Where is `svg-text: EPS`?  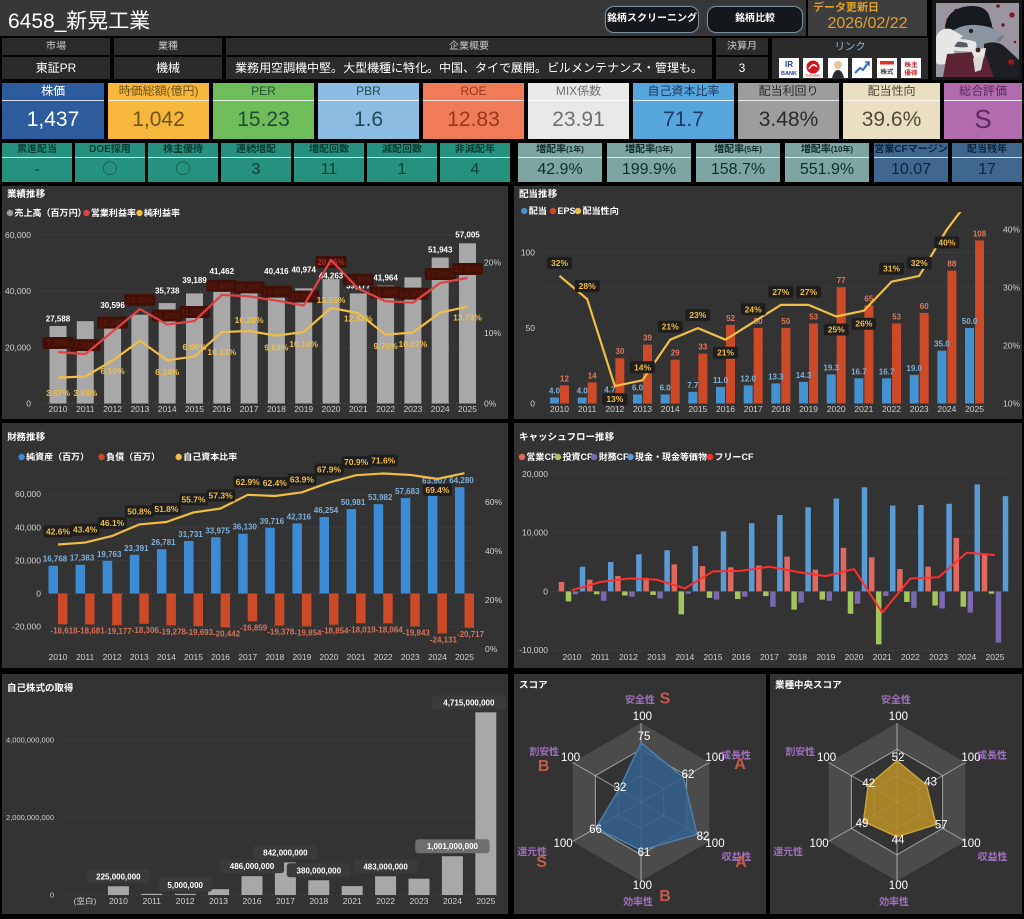 svg-text: EPS is located at coordinates (567, 211).